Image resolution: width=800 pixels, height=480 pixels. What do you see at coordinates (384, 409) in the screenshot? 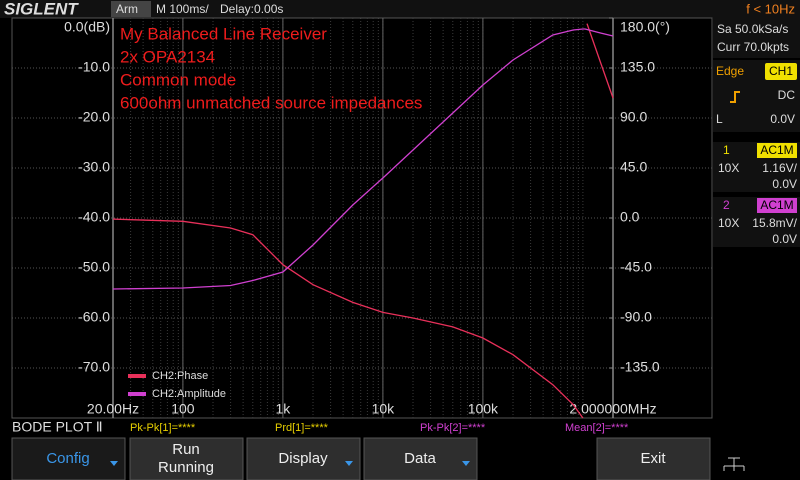
I see `x-tick-label: 10k` at bounding box center [384, 409].